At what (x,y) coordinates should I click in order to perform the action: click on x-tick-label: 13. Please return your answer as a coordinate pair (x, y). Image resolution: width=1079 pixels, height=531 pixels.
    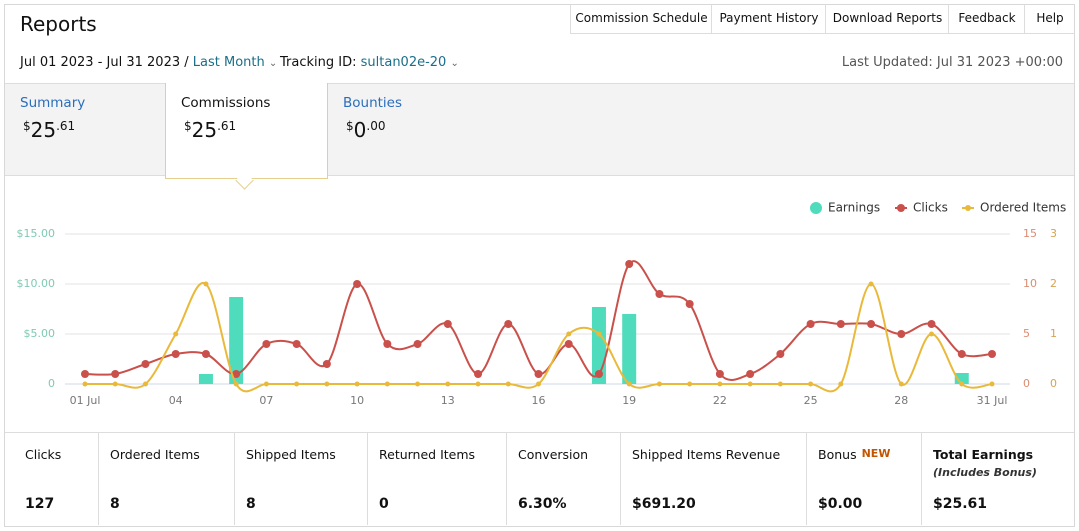
    Looking at the image, I should click on (448, 400).